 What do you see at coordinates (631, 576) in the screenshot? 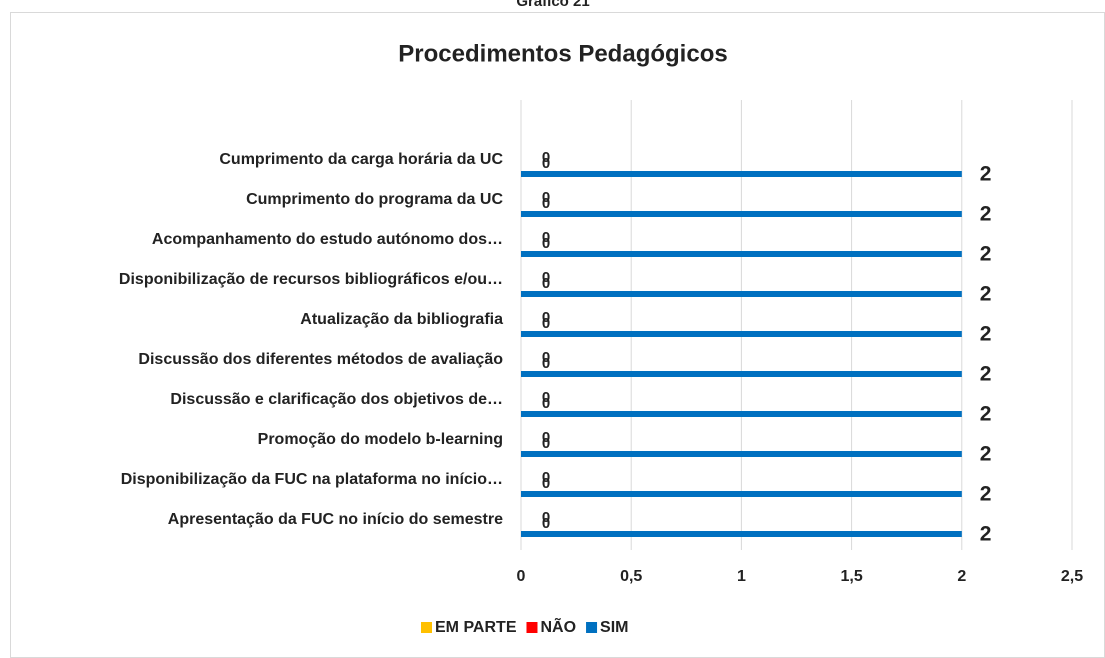
I see `x-tick-label: 0,5` at bounding box center [631, 576].